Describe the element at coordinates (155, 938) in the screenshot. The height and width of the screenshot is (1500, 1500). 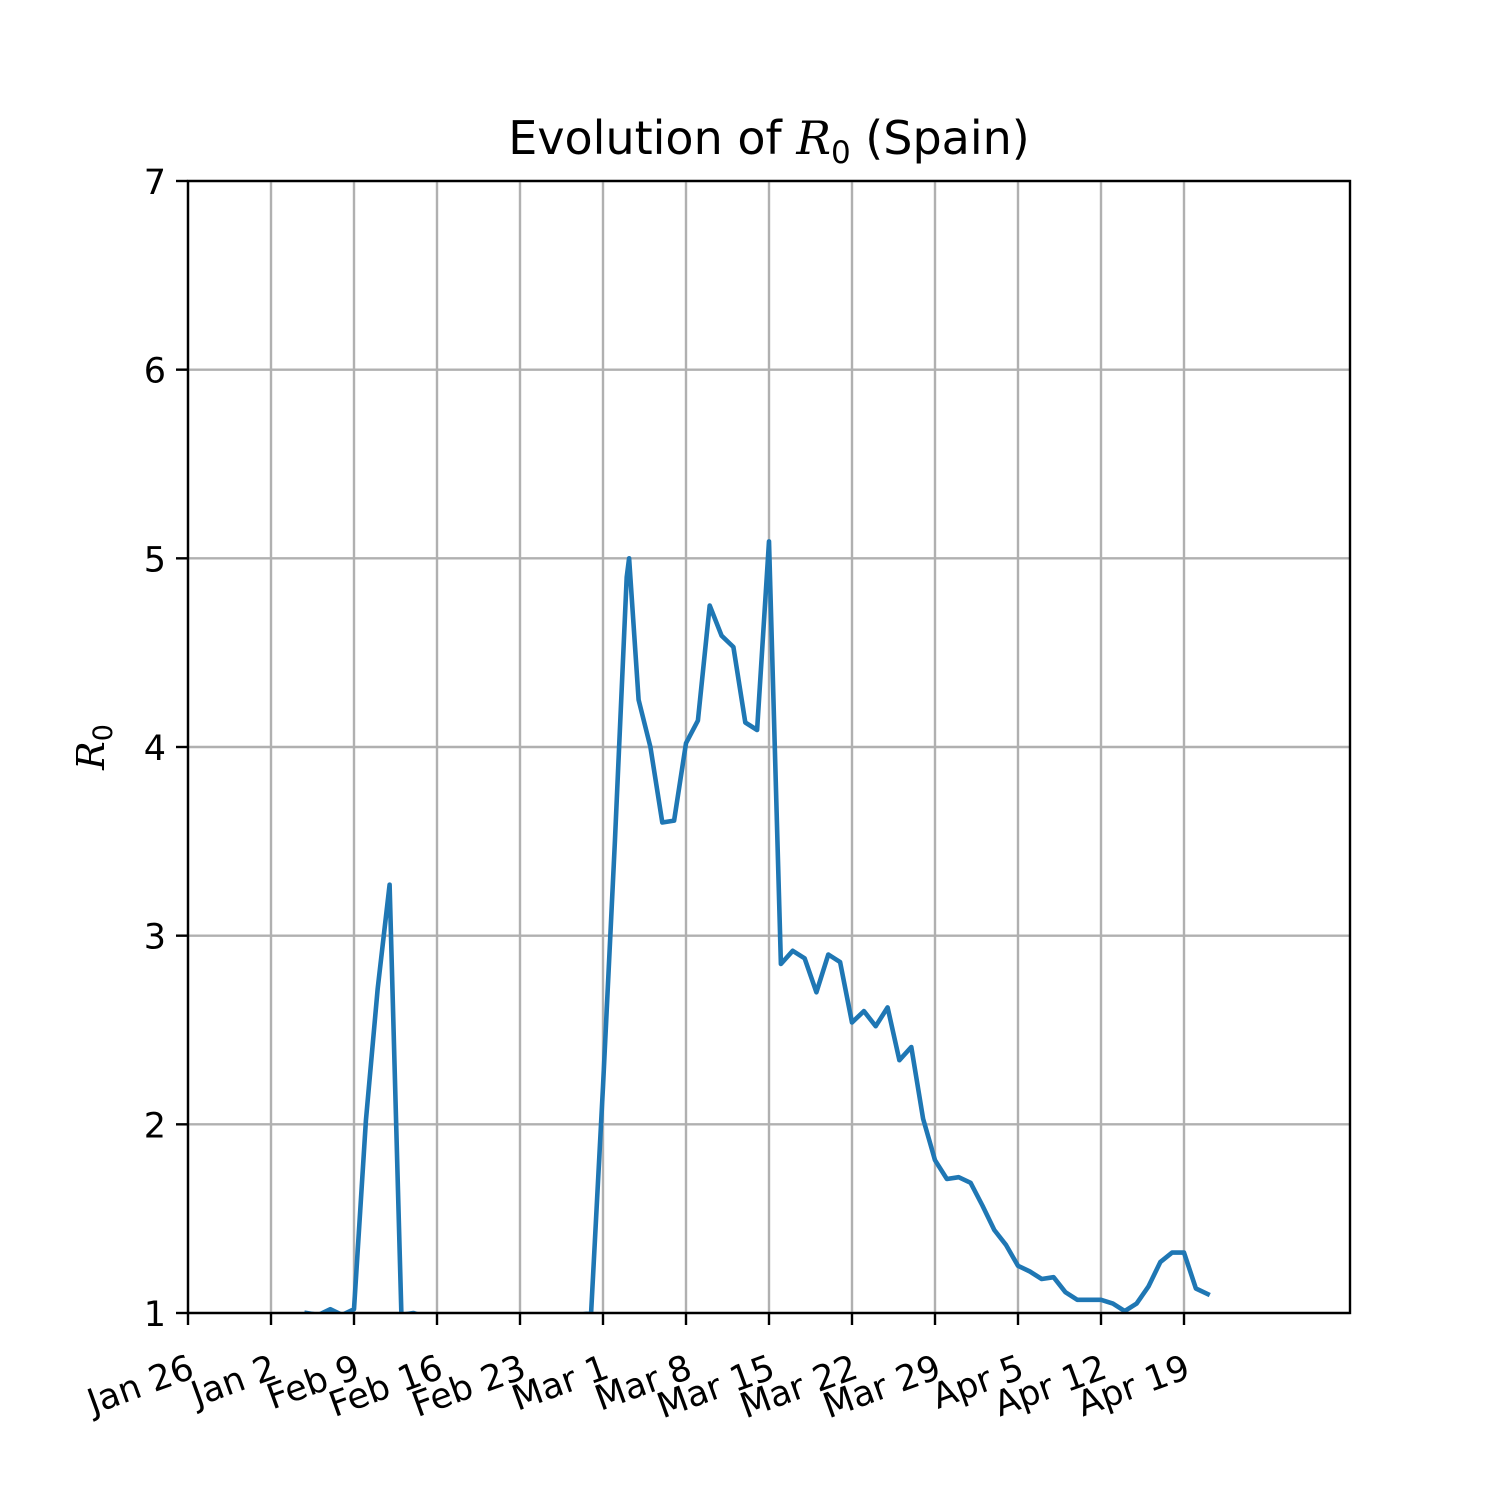
I see `y-tick-label: 3` at that location.